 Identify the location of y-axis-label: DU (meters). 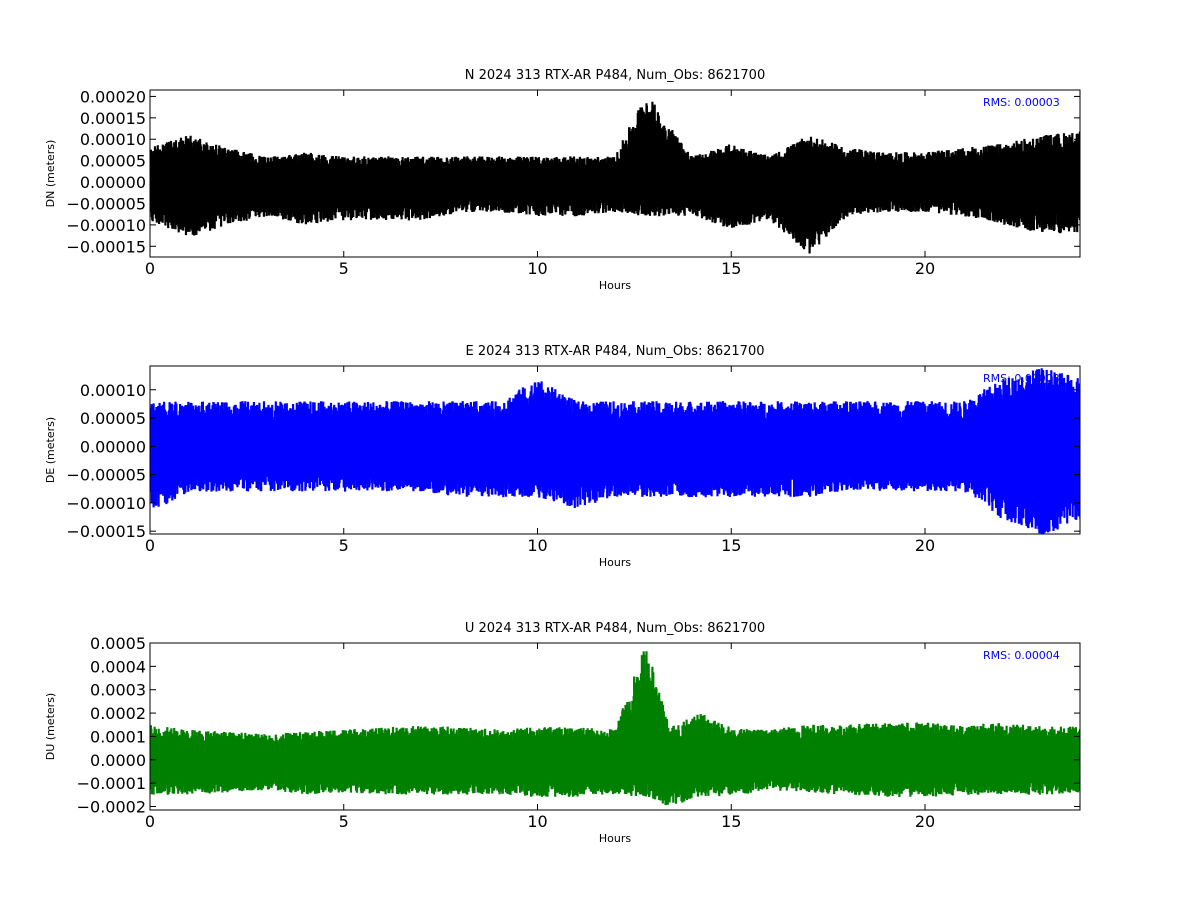
(50, 726).